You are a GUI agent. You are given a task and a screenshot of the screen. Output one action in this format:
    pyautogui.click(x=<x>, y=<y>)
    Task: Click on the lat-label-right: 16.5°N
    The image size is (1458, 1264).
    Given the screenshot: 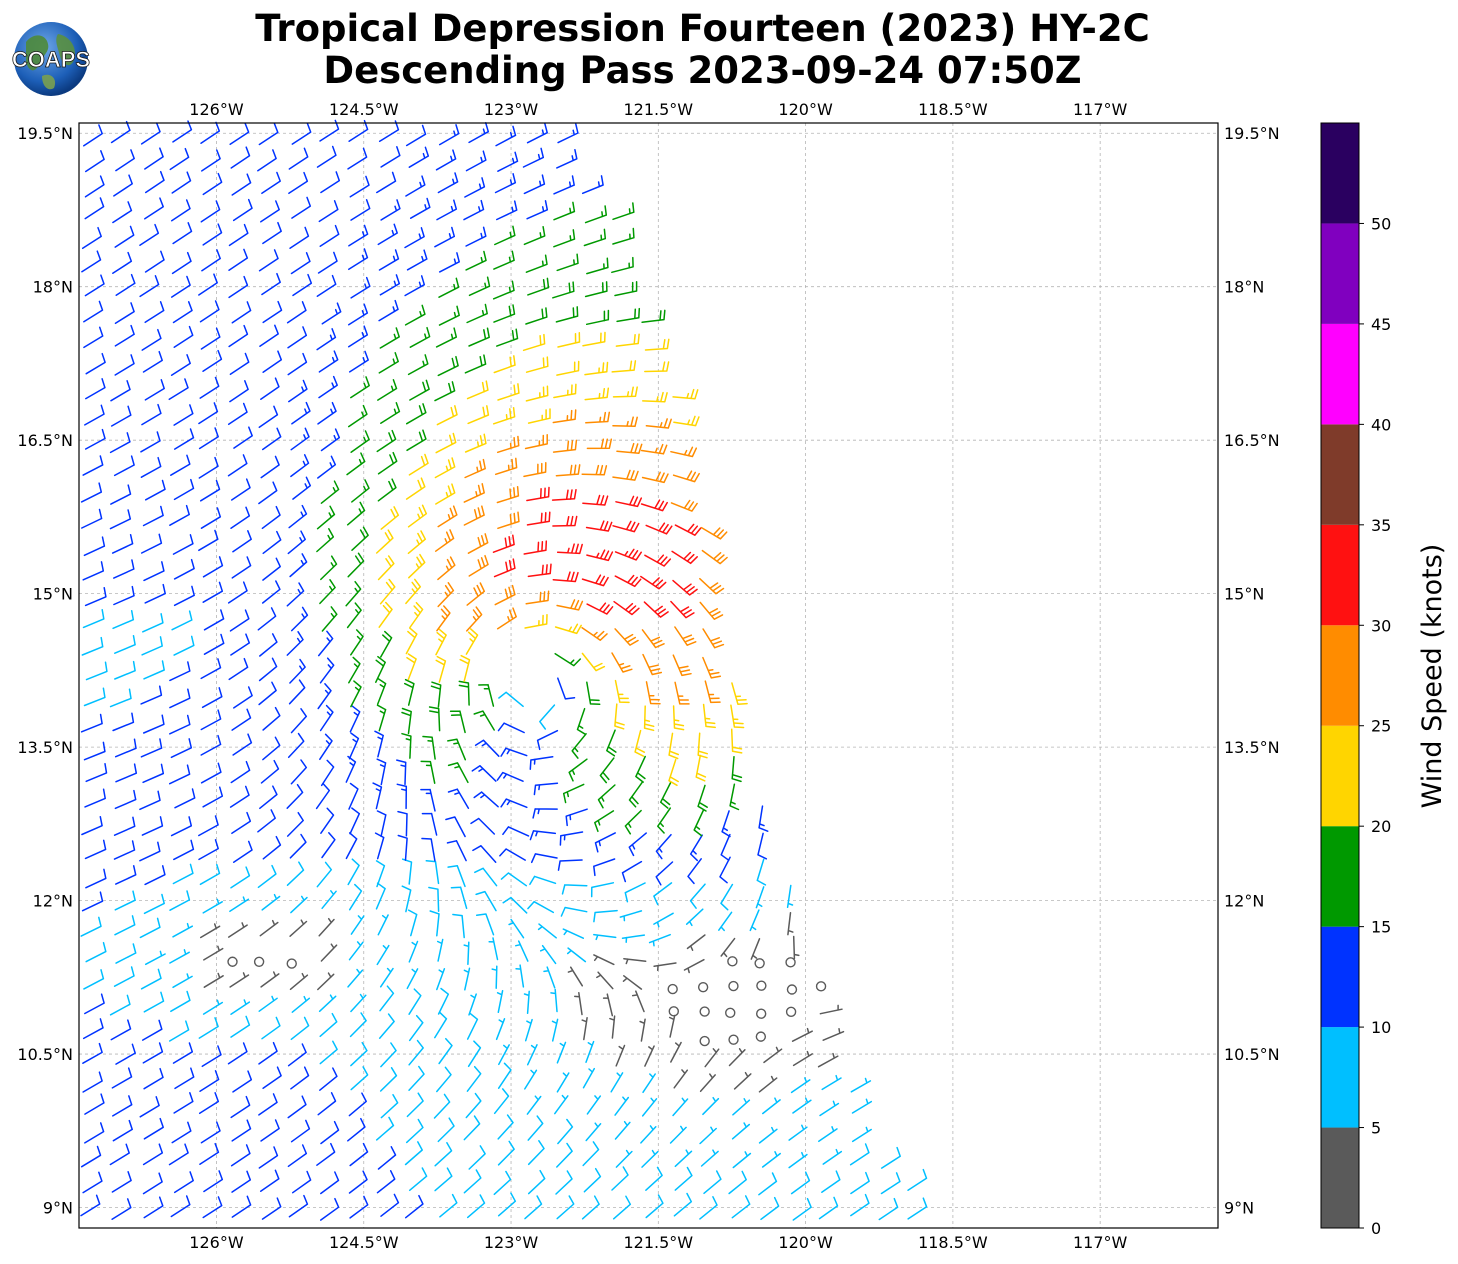 What is the action you would take?
    pyautogui.click(x=1252, y=440)
    